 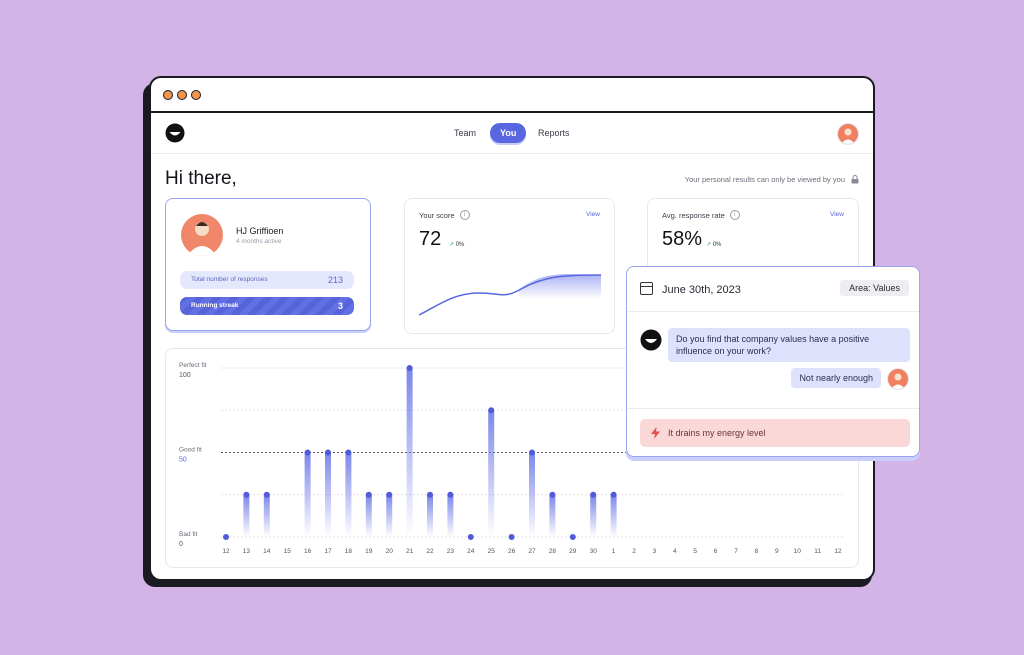 What do you see at coordinates (182, 95) in the screenshot?
I see `window-minimize-dot` at bounding box center [182, 95].